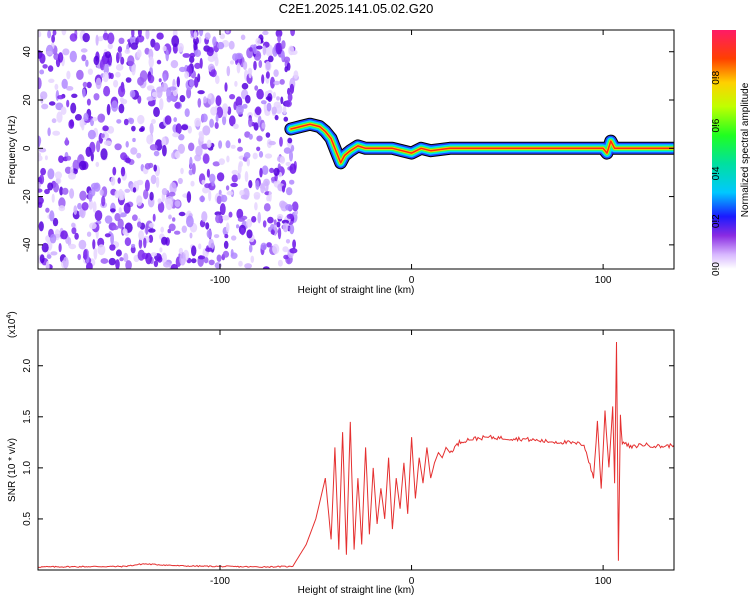 The height and width of the screenshot is (600, 750). I want to click on y-tick-label: 0, so click(27, 148).